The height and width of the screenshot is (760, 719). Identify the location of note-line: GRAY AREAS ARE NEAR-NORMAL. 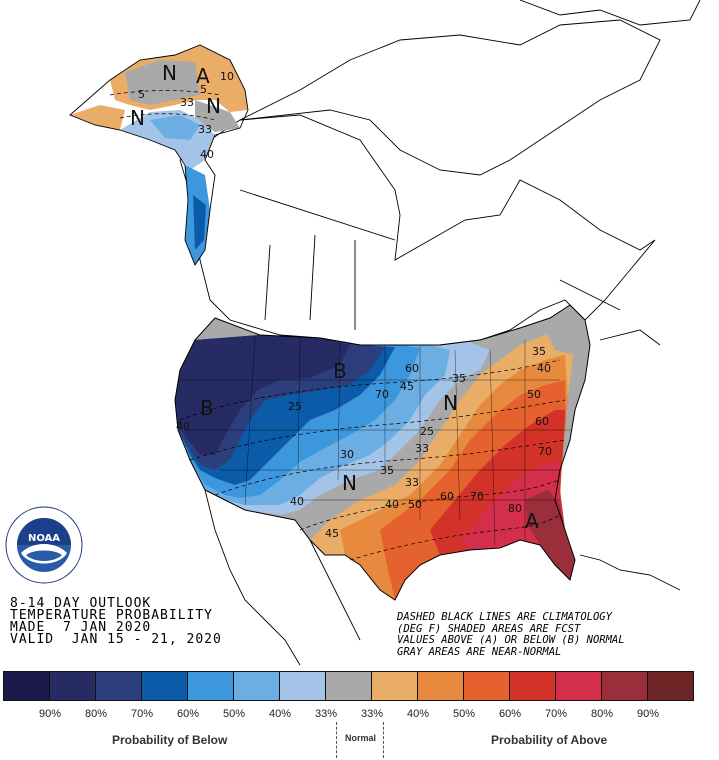
(479, 651).